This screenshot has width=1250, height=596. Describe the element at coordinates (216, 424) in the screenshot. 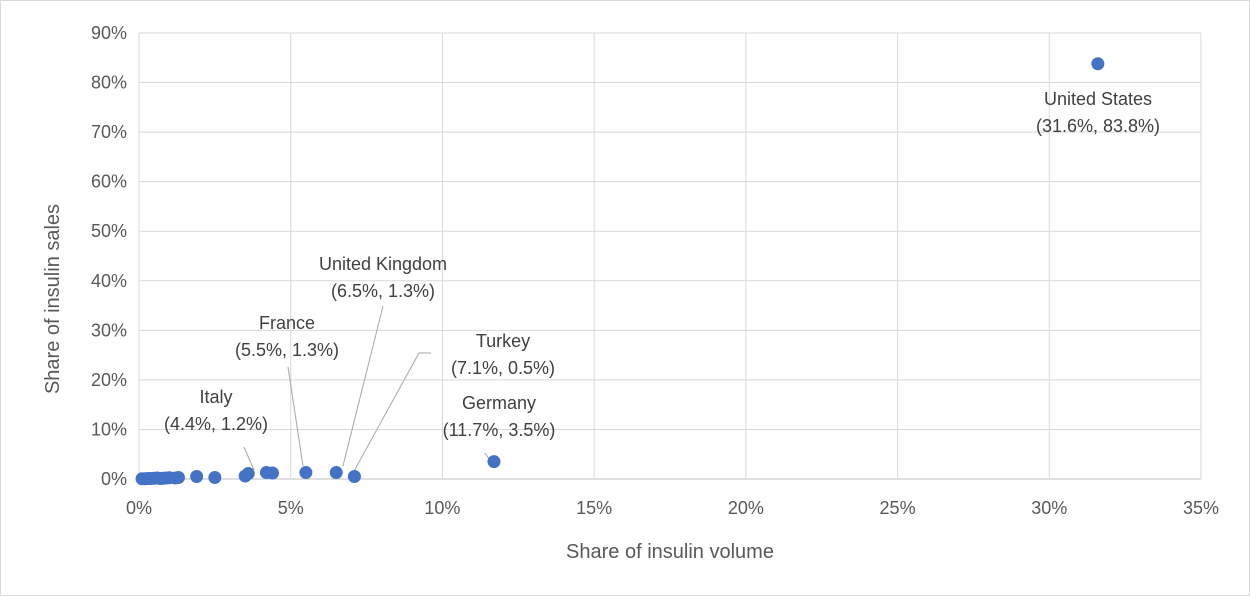

I see `data-label-coords: (4.4%, 1.2%)` at that location.